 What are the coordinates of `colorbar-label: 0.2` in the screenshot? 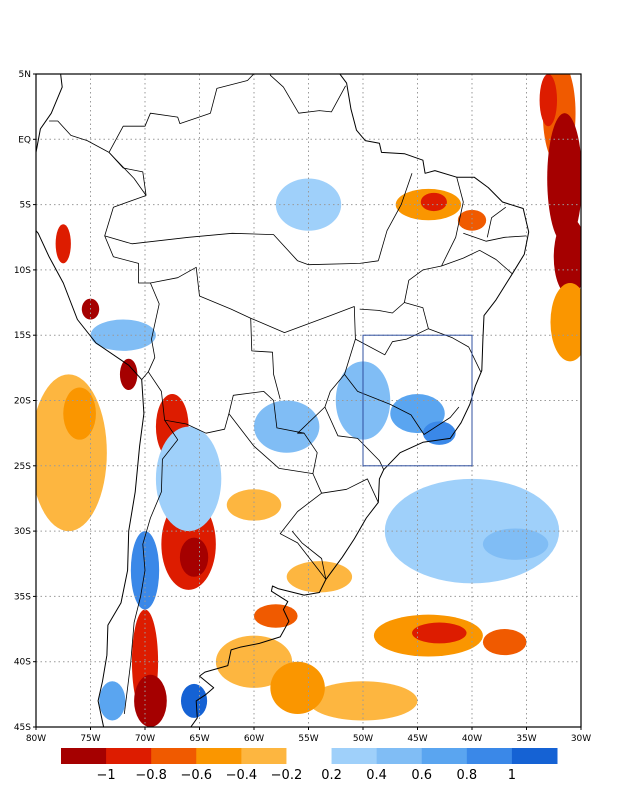 It's located at (331, 775).